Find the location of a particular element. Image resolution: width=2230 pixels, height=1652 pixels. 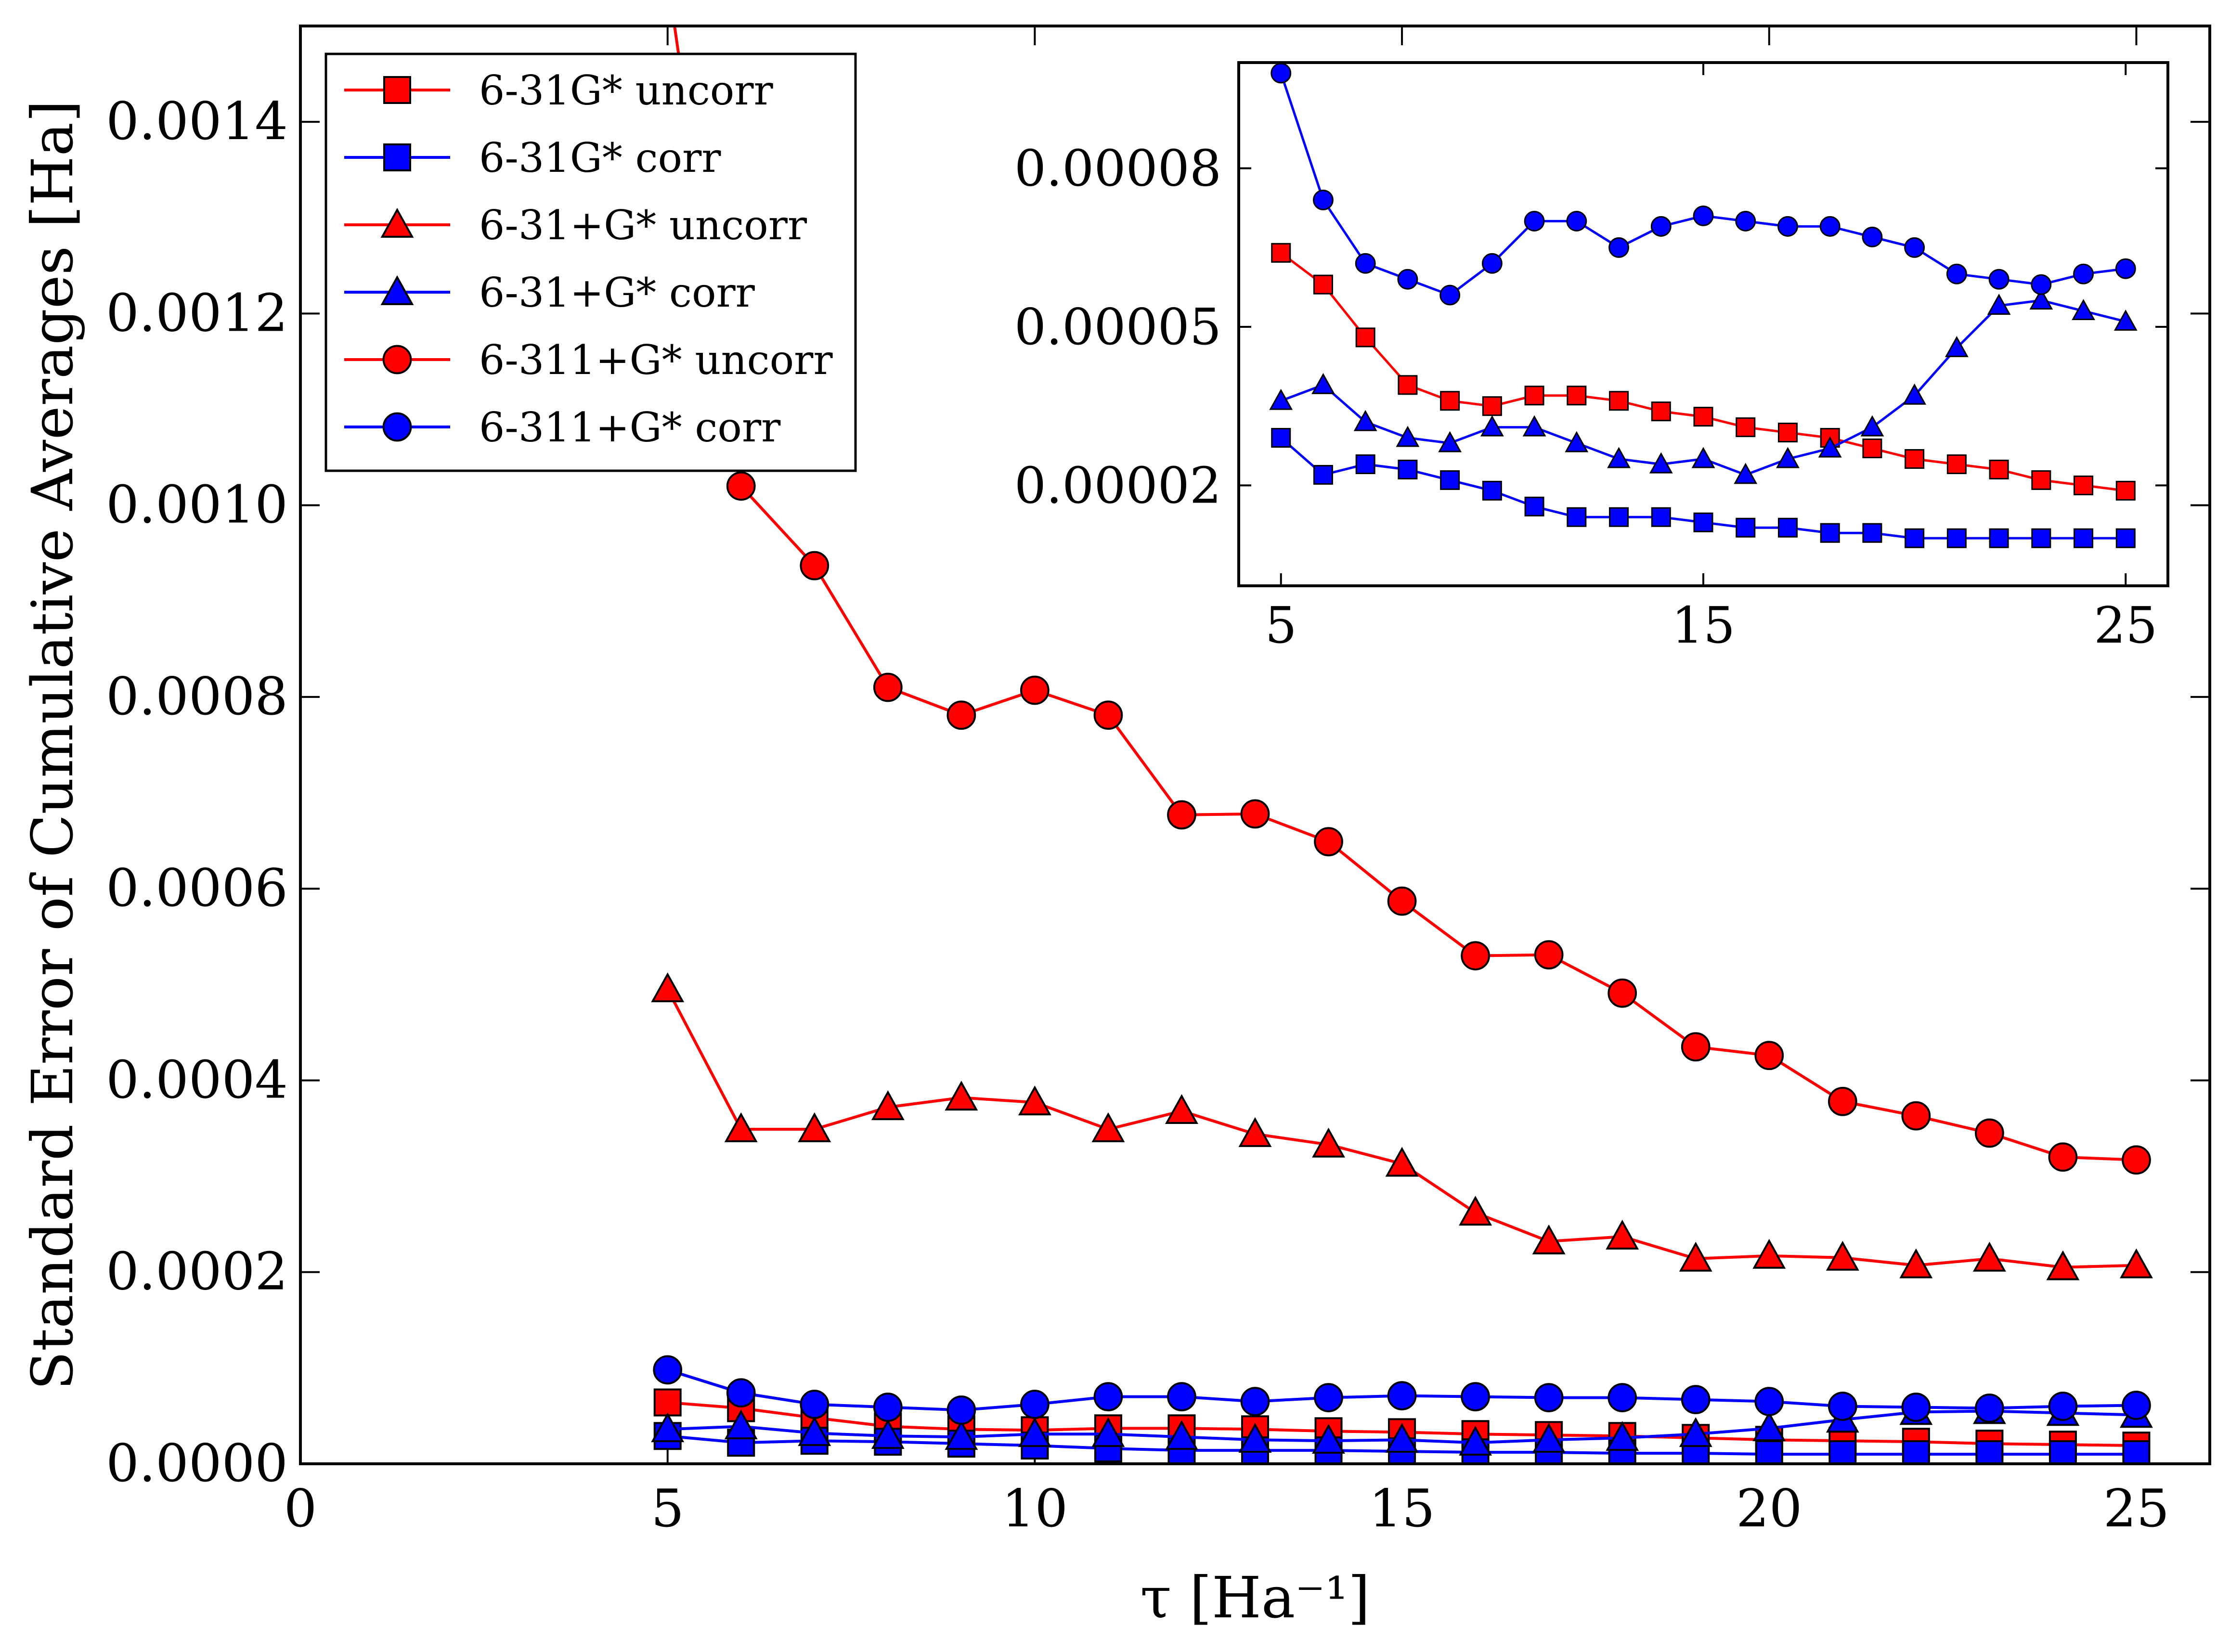

legend-item-6-31g-corr: 6-31G* corr is located at coordinates (532, 157).